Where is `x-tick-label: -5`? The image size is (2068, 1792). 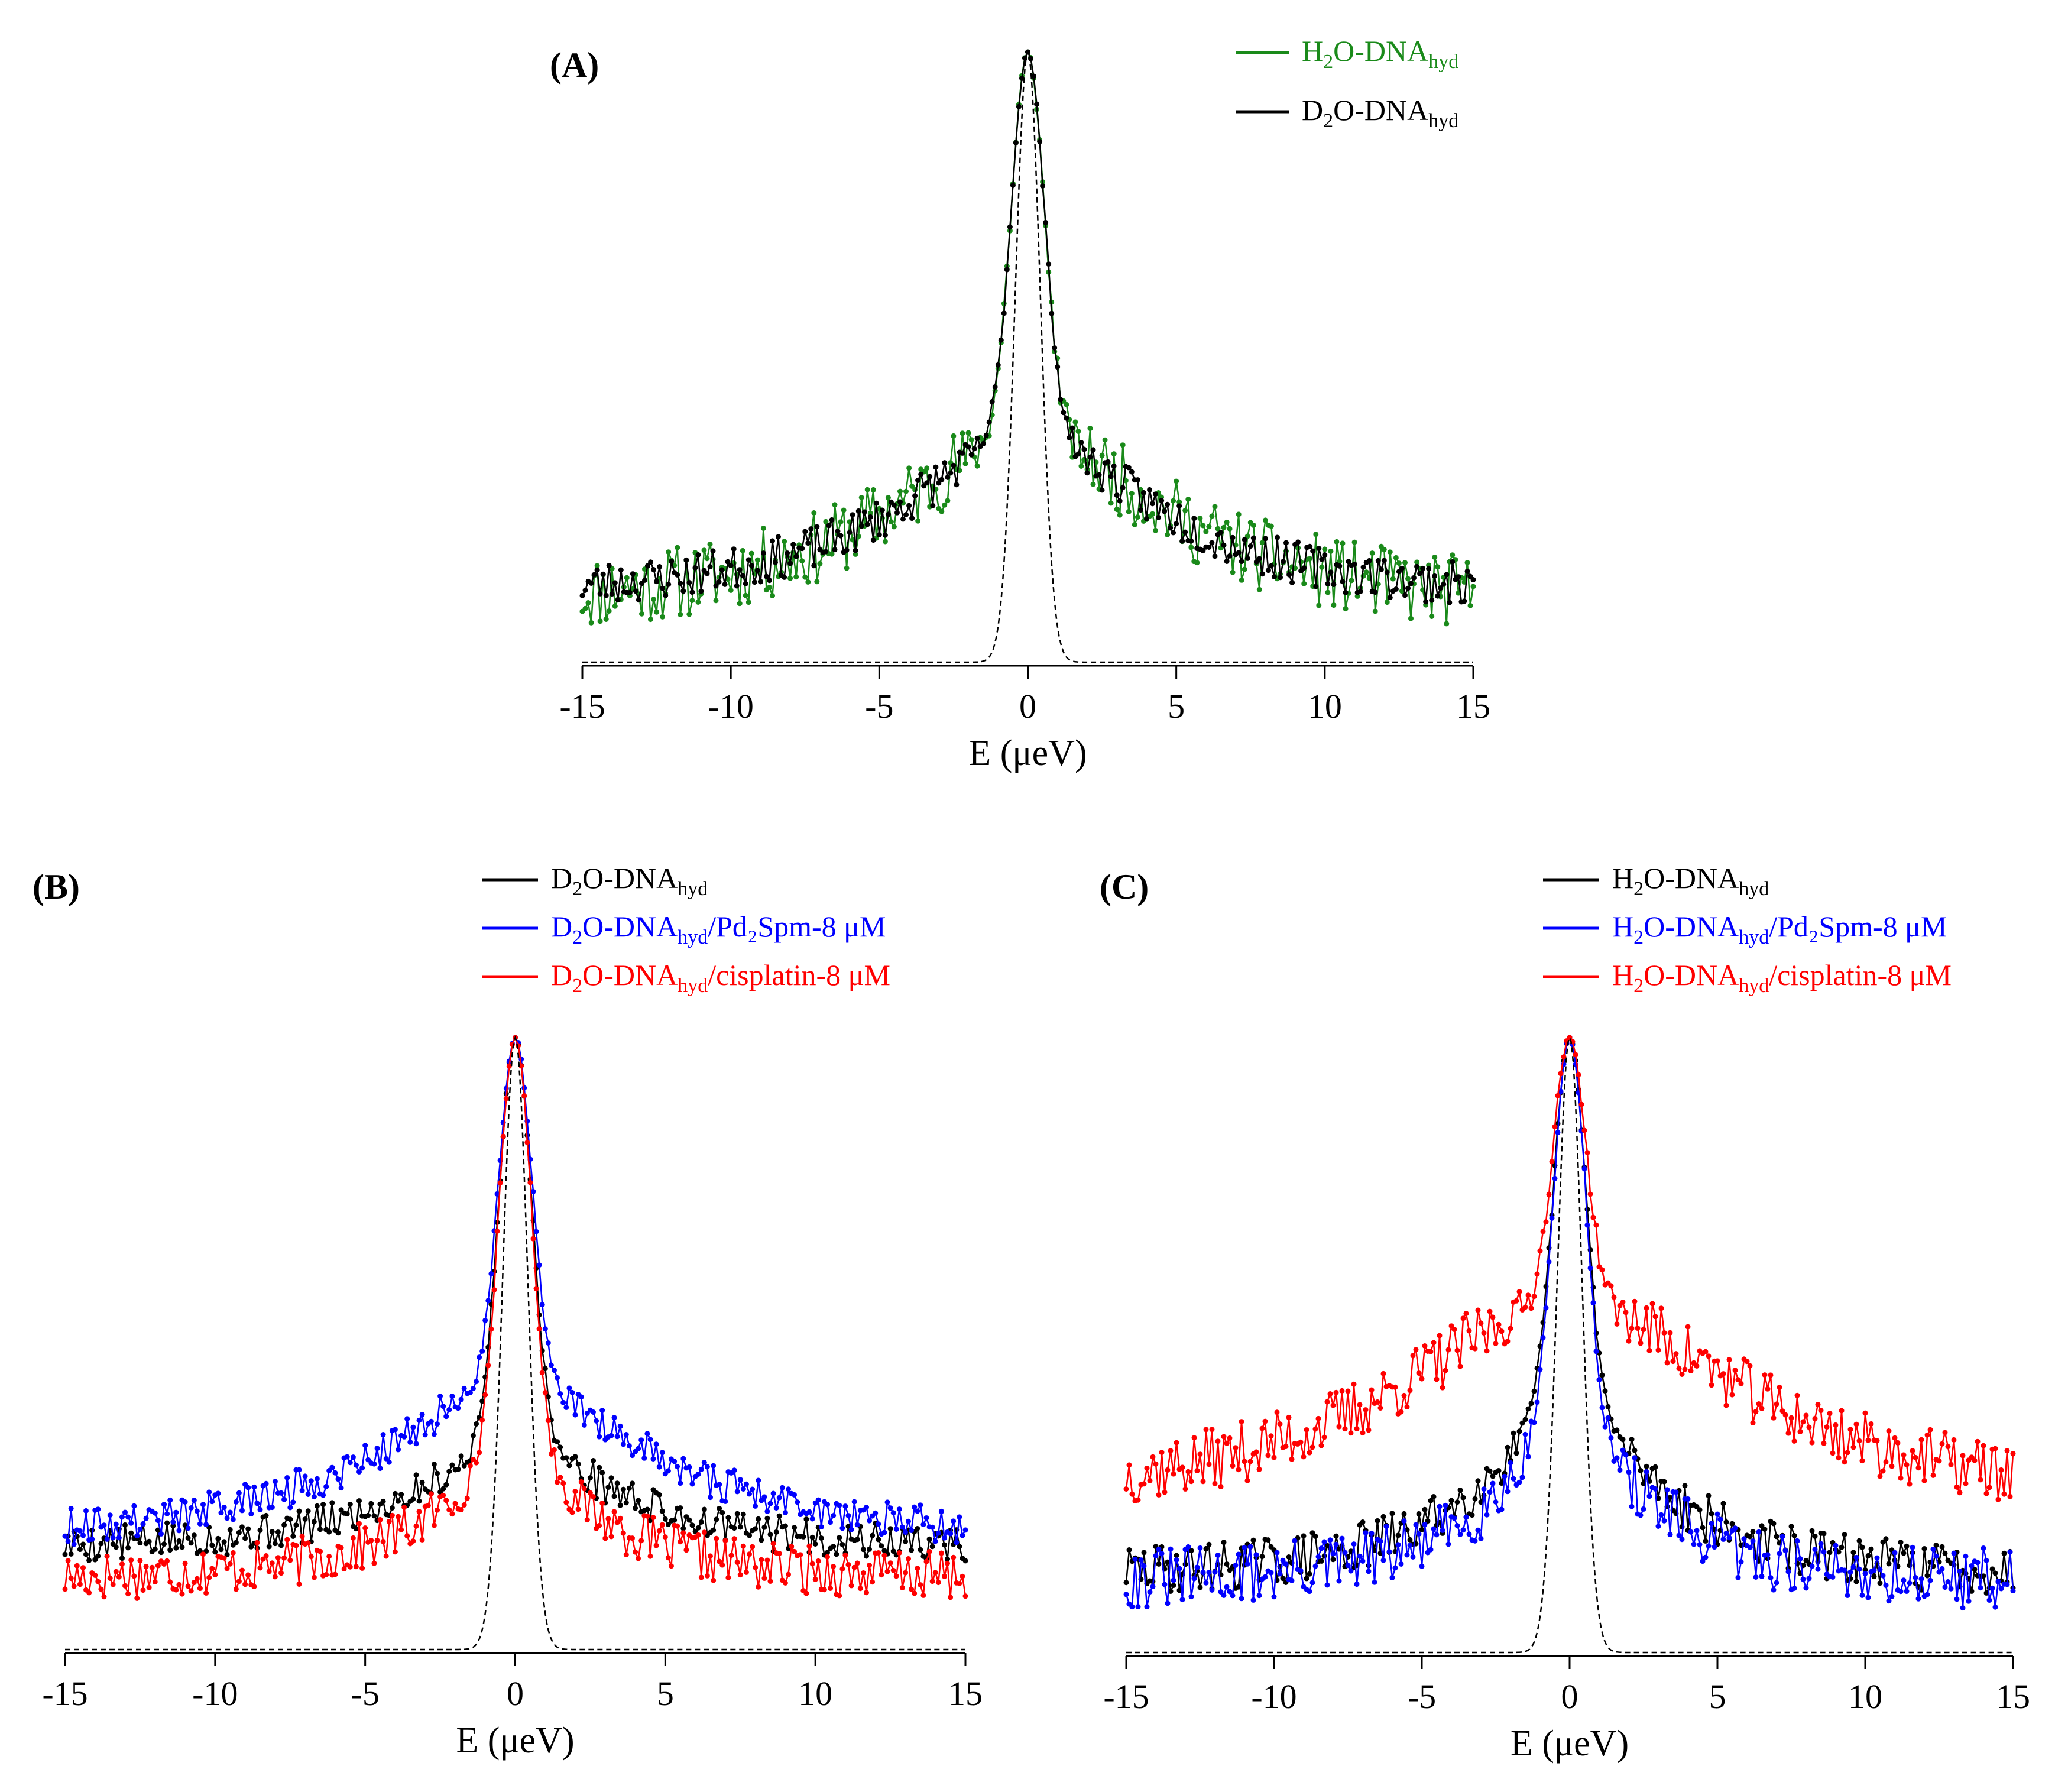 x-tick-label: -5 is located at coordinates (879, 706).